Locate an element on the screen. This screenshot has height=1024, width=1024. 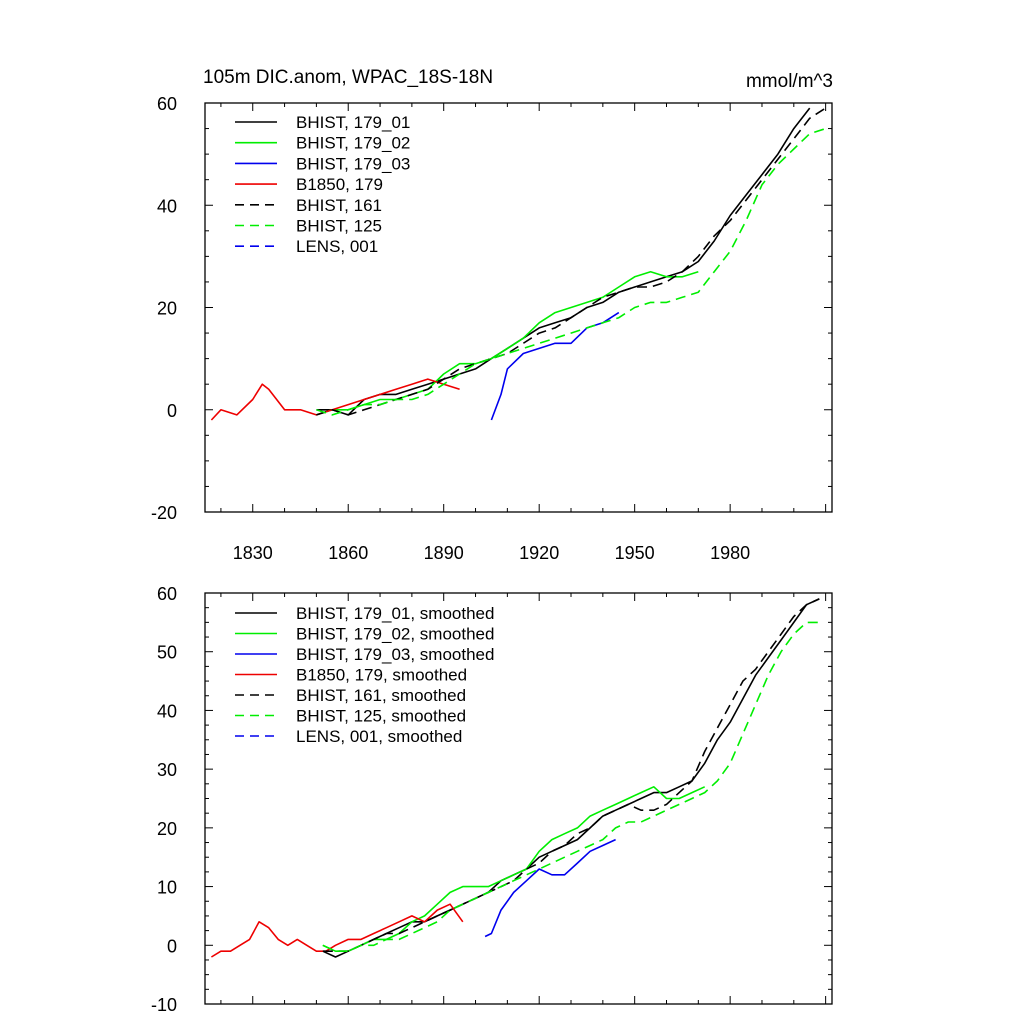
x-tick-label: 1890 is located at coordinates (444, 553).